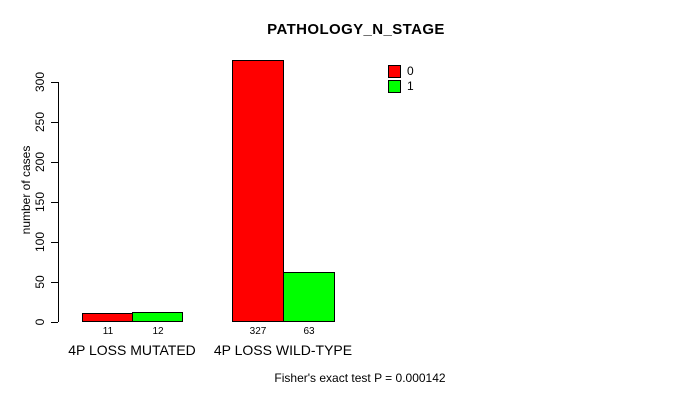 The height and width of the screenshot is (400, 690). I want to click on y-tick-label: 150, so click(40, 202).